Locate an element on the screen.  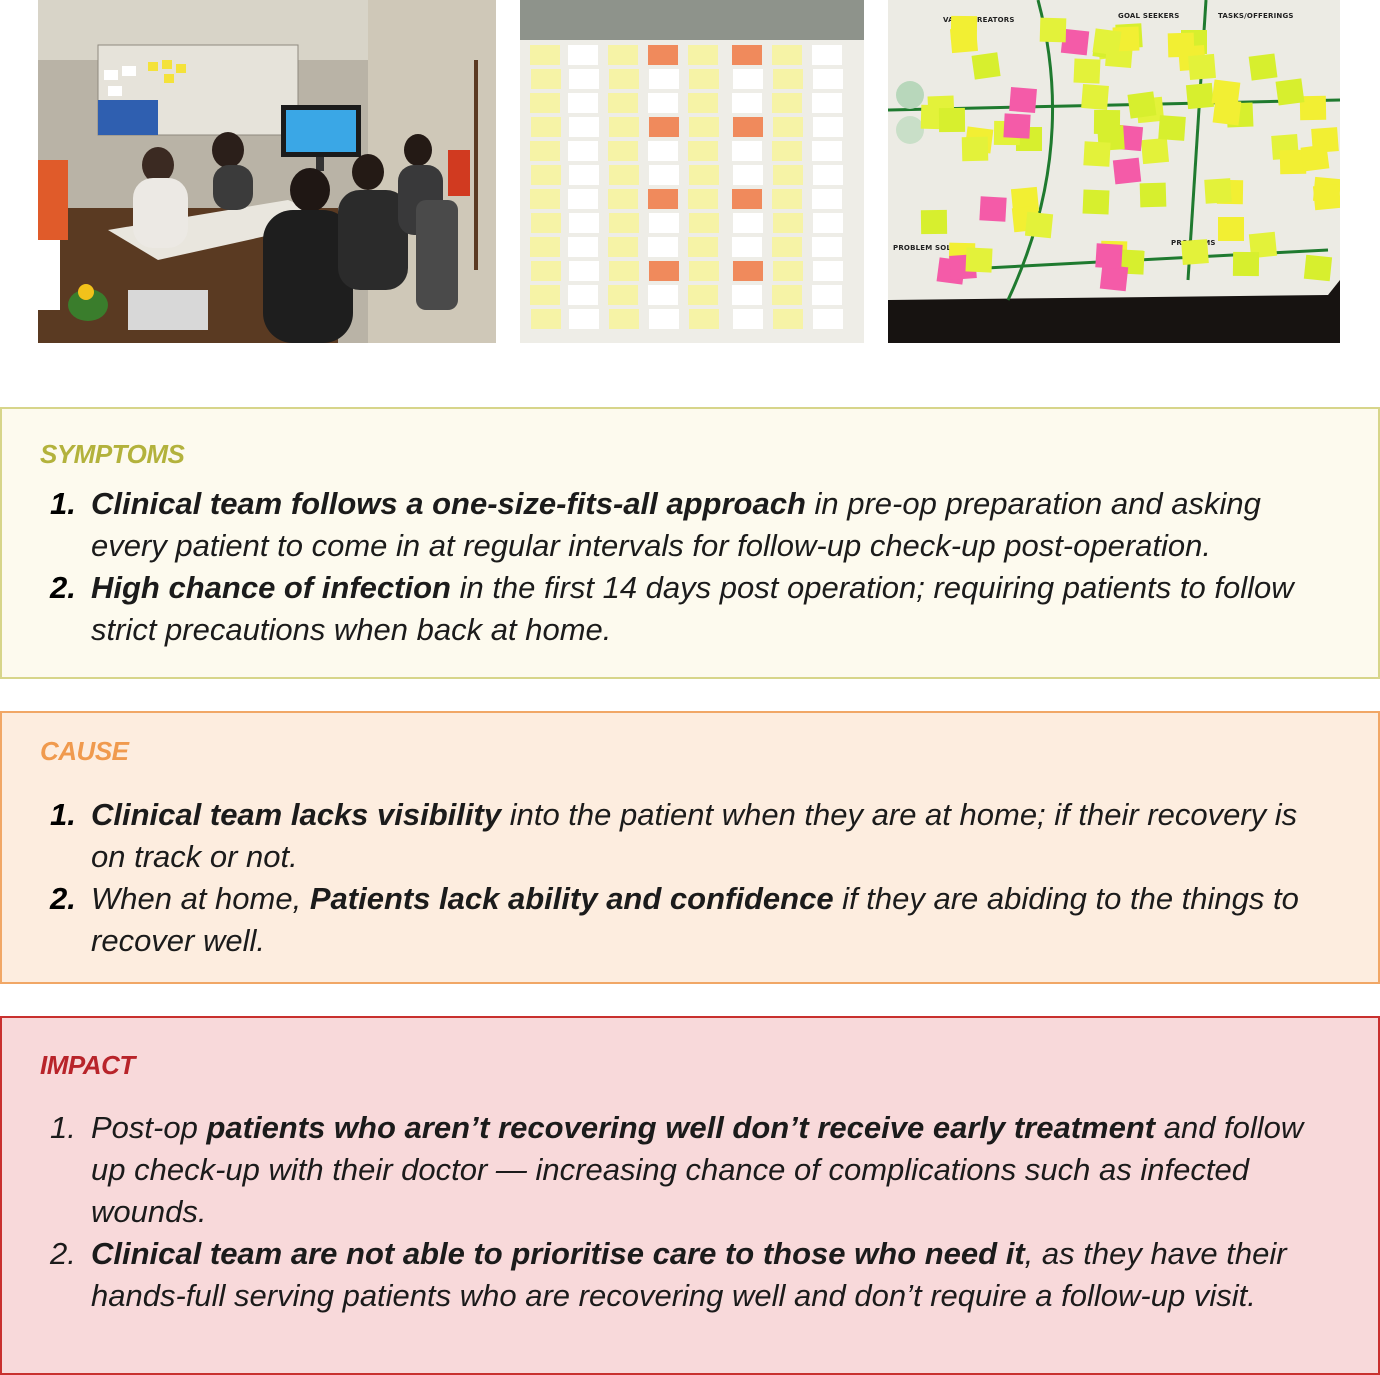
board-label: GOAL SEEKERS is located at coordinates (1148, 16).